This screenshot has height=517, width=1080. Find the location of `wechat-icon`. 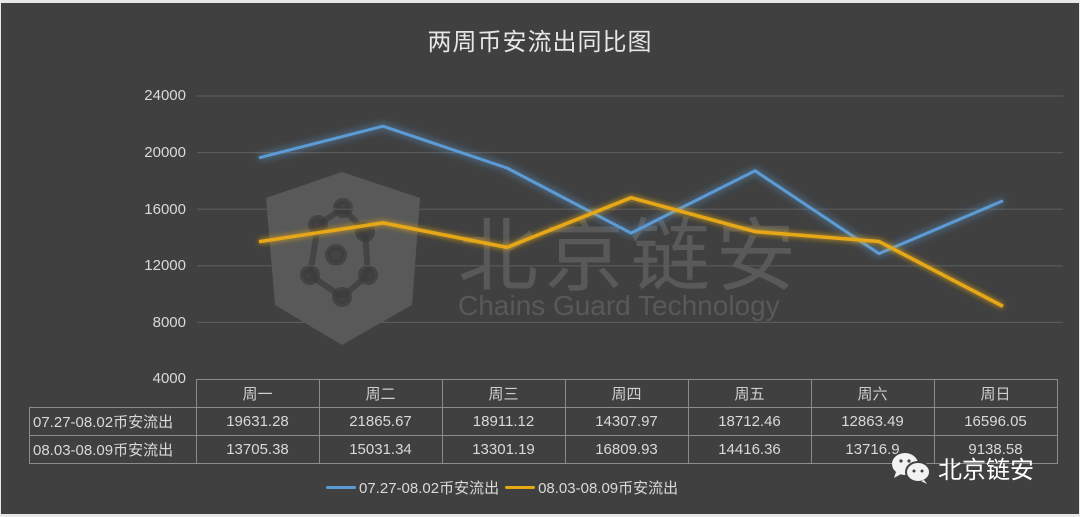

wechat-icon is located at coordinates (911, 468).